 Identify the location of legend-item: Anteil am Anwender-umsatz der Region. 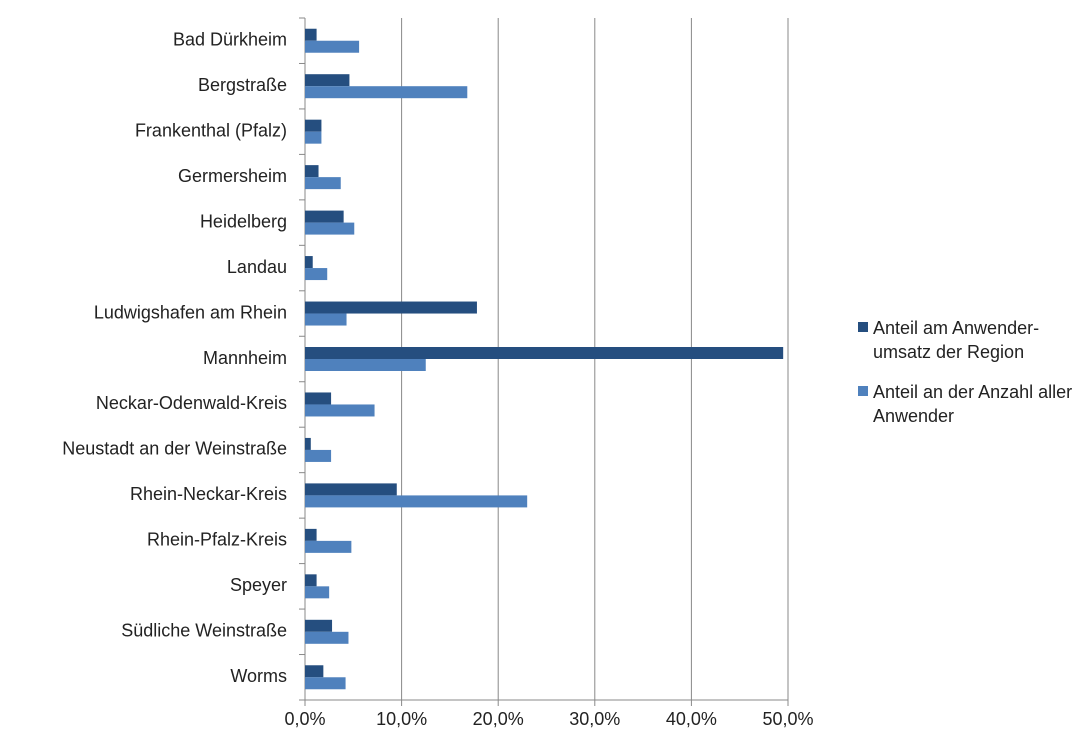
(965, 340).